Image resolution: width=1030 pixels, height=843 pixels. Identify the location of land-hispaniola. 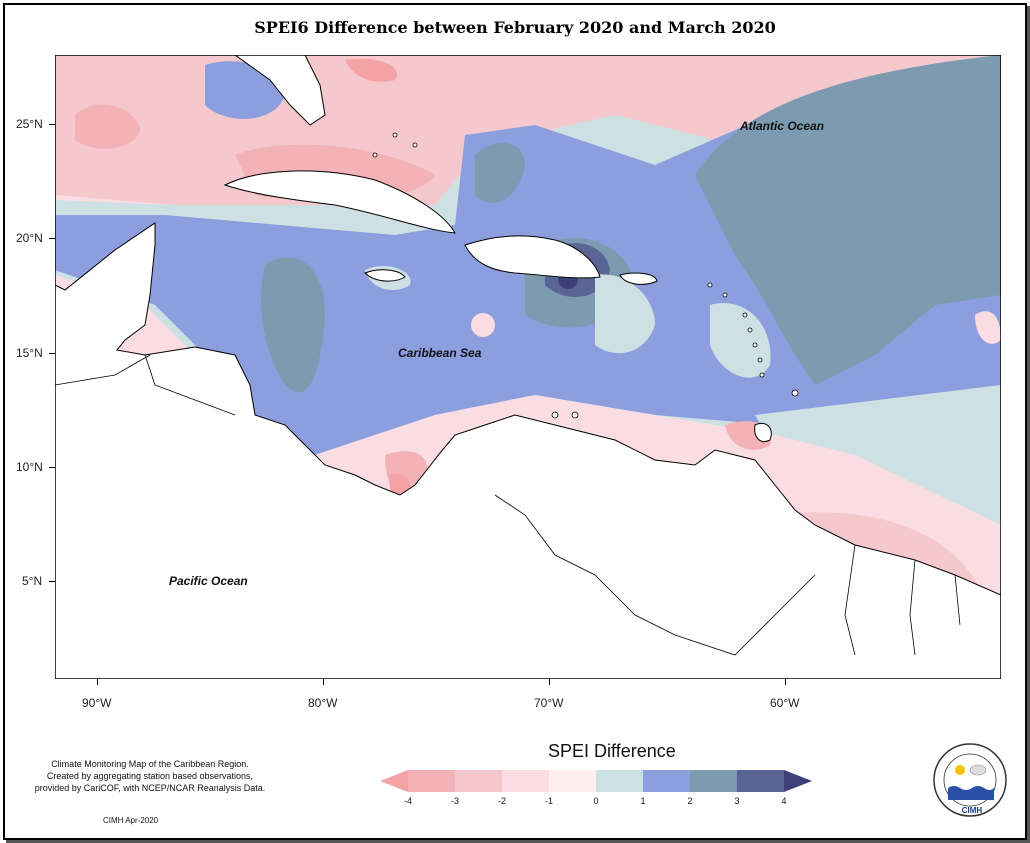
(532, 257).